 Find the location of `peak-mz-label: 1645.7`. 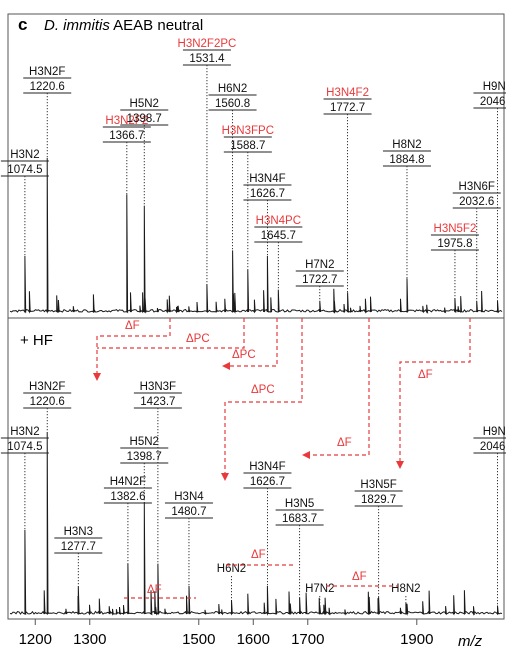

peak-mz-label: 1645.7 is located at coordinates (278, 236).